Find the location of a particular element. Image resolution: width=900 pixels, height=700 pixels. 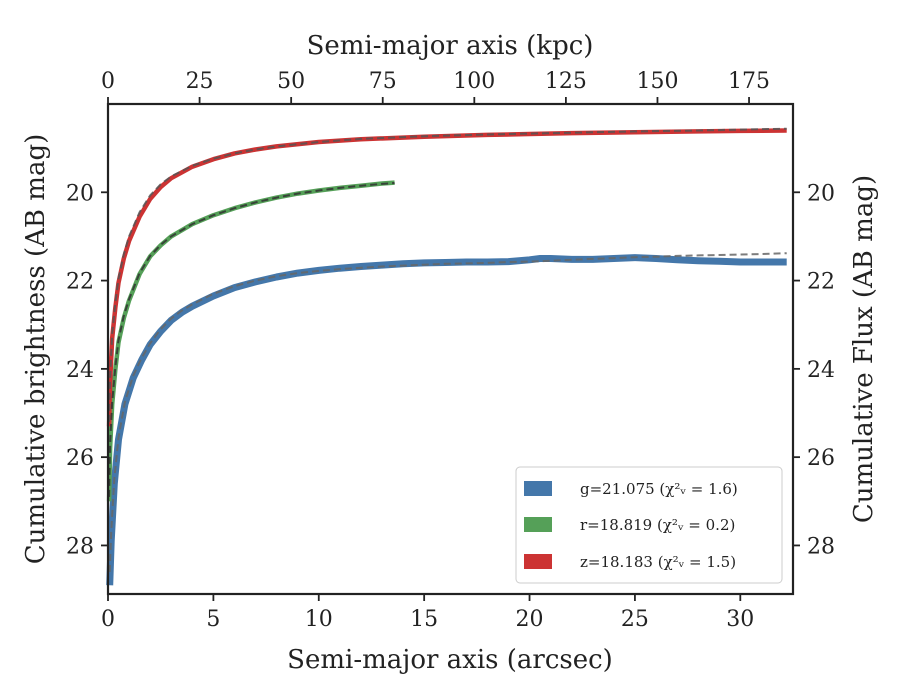

x-tick-label: 0 is located at coordinates (108, 619).